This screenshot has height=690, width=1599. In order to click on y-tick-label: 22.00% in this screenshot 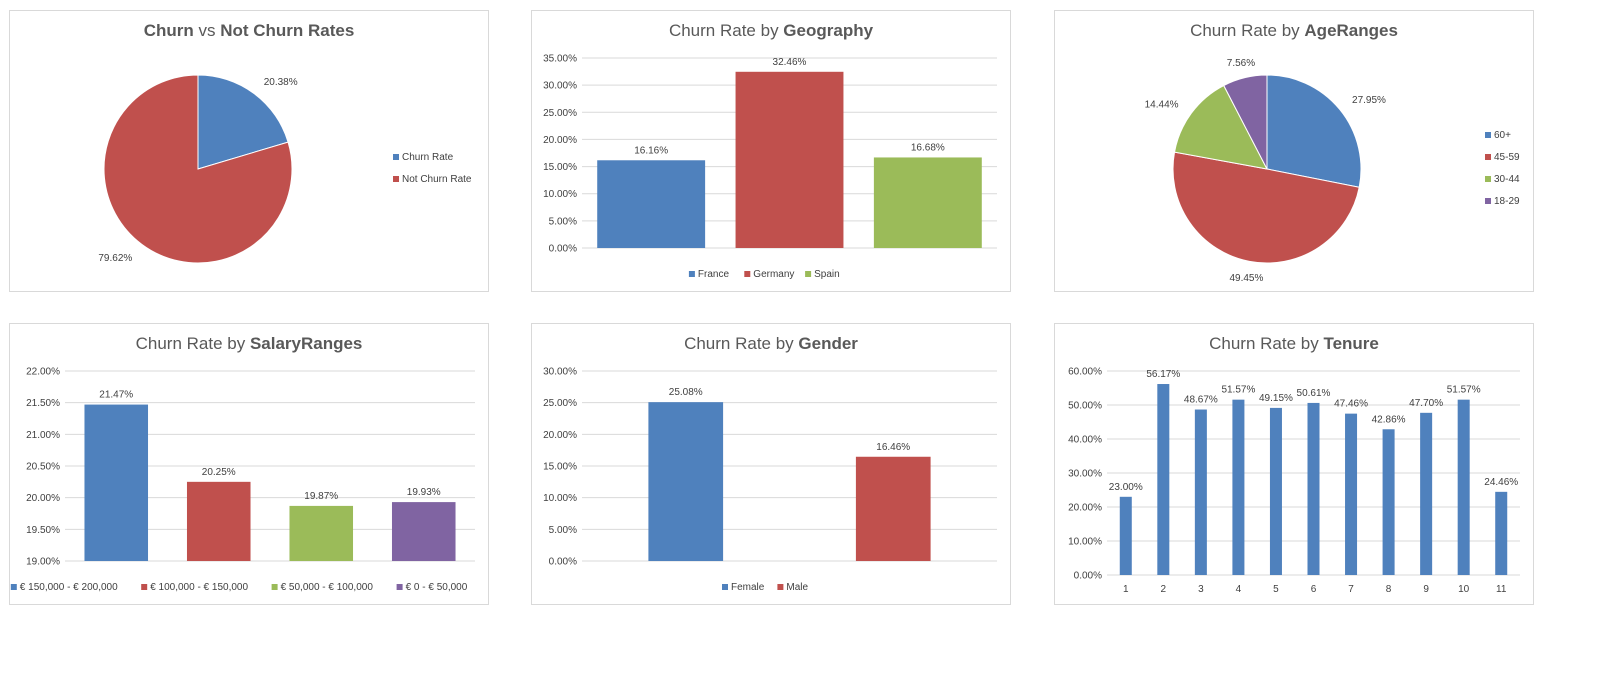, I will do `click(43, 372)`.